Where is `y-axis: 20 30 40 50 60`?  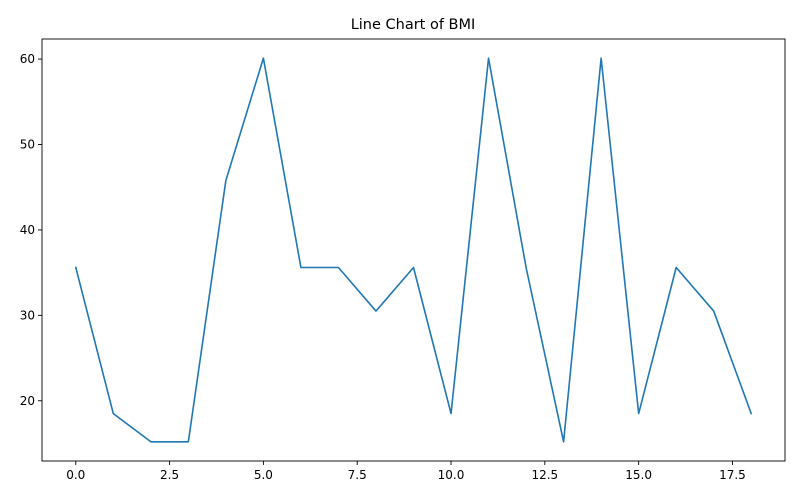 y-axis: 20 30 40 50 60 is located at coordinates (31, 230).